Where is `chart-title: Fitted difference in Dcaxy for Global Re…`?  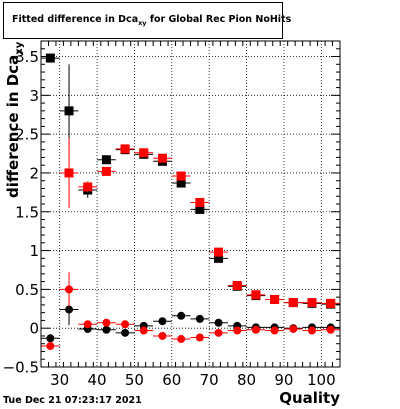
chart-title: Fitted difference in Dcaxy for Global Re… is located at coordinates (151, 20).